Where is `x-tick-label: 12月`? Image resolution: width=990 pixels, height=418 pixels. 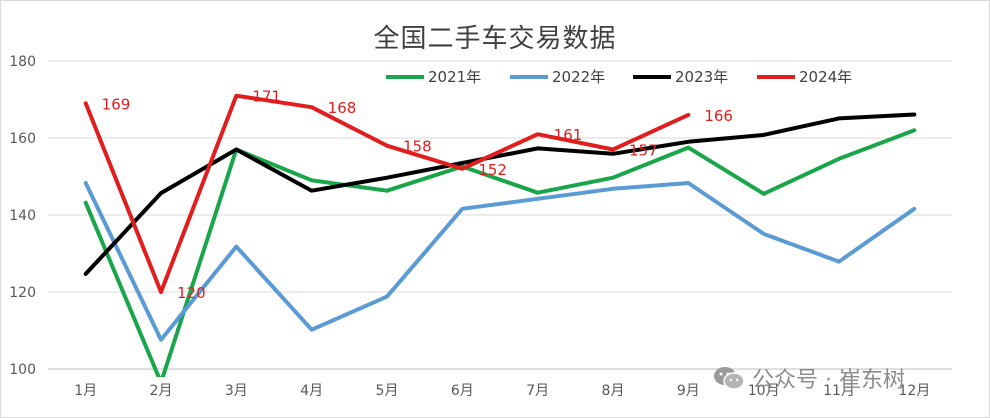 x-tick-label: 12月 is located at coordinates (914, 391).